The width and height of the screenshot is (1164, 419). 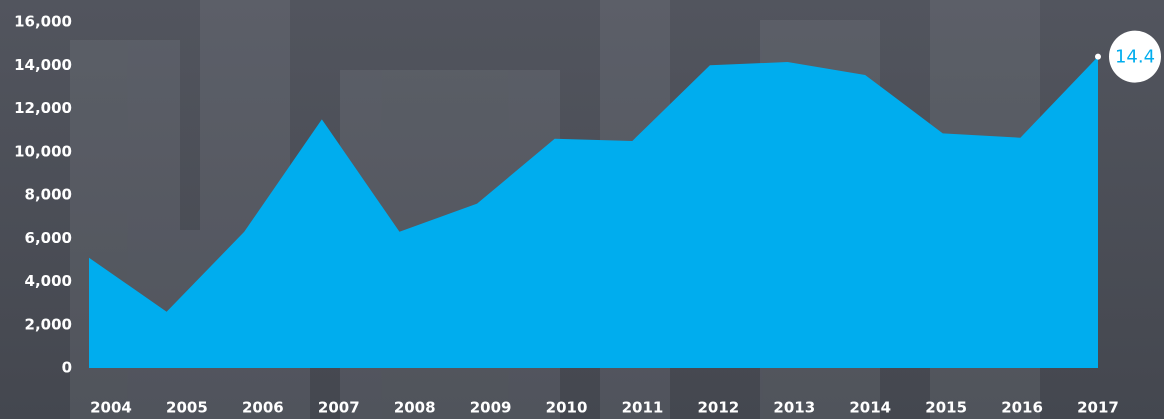 I want to click on y-tick-label: 12,000, so click(x=43, y=108).